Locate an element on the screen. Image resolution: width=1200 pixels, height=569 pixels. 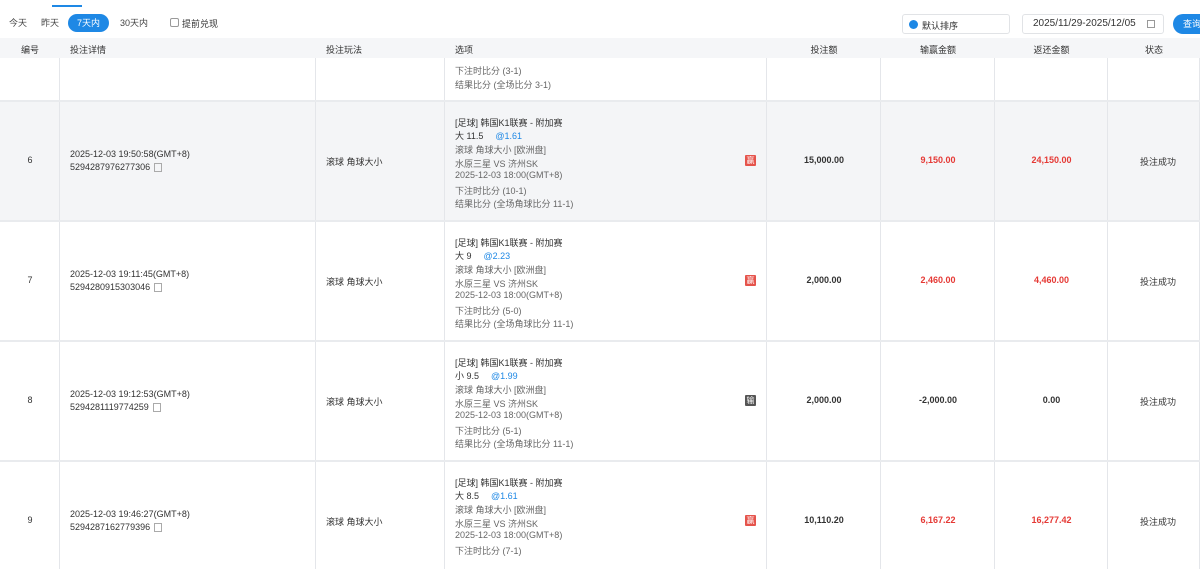
win-loss: -2,000.00 is located at coordinates (938, 400).